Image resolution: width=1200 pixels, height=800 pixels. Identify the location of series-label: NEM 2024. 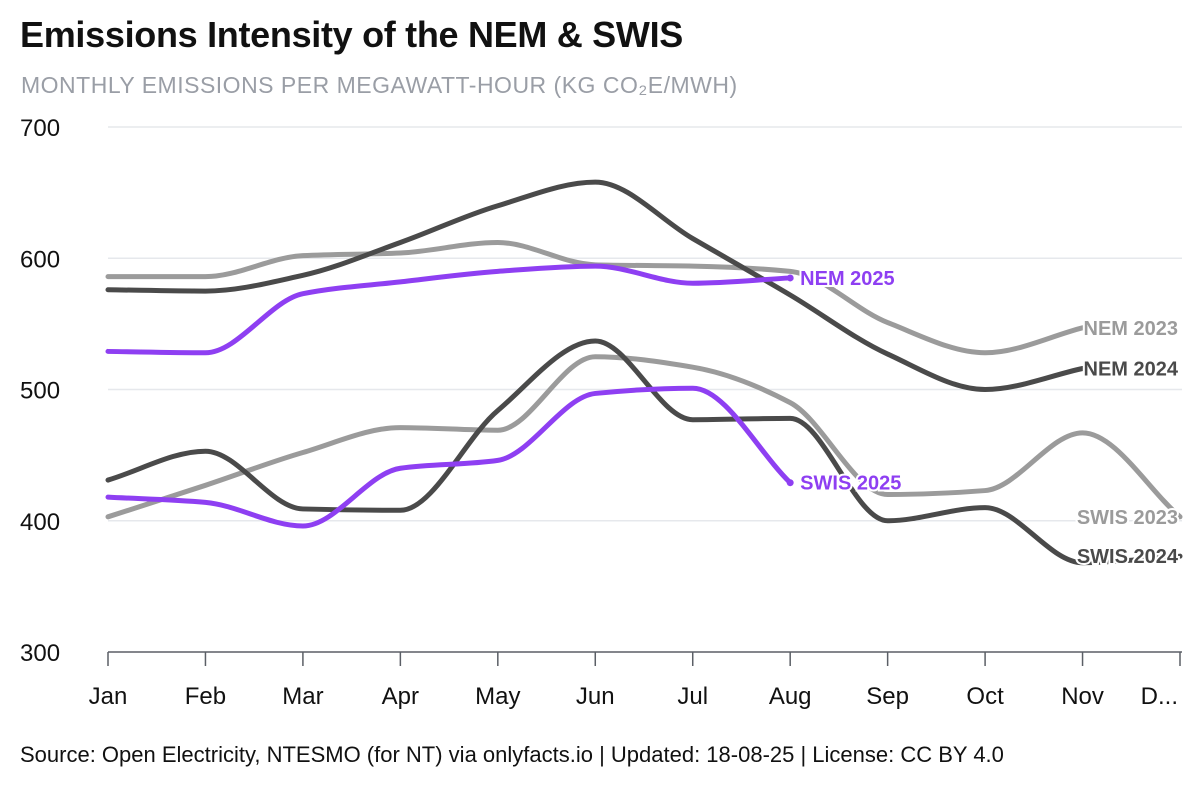
(1131, 370).